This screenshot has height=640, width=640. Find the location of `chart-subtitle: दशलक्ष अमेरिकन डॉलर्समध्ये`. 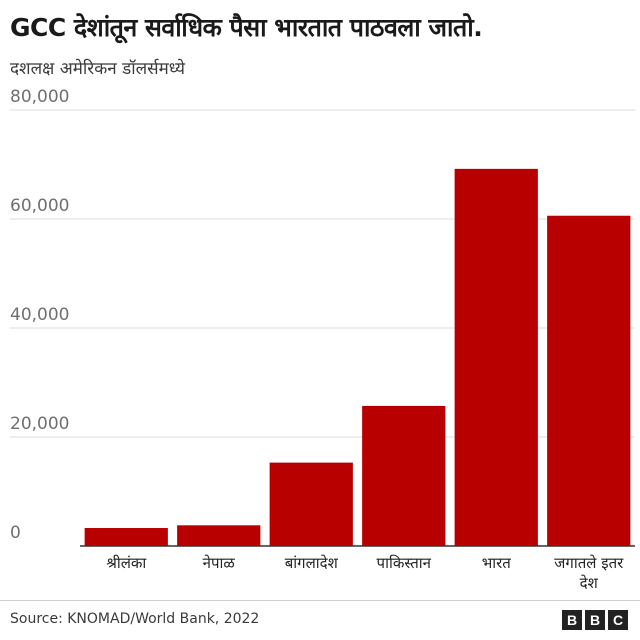

chart-subtitle: दशलक्ष अमेरिकन डॉलर्समध्ये is located at coordinates (98, 69).